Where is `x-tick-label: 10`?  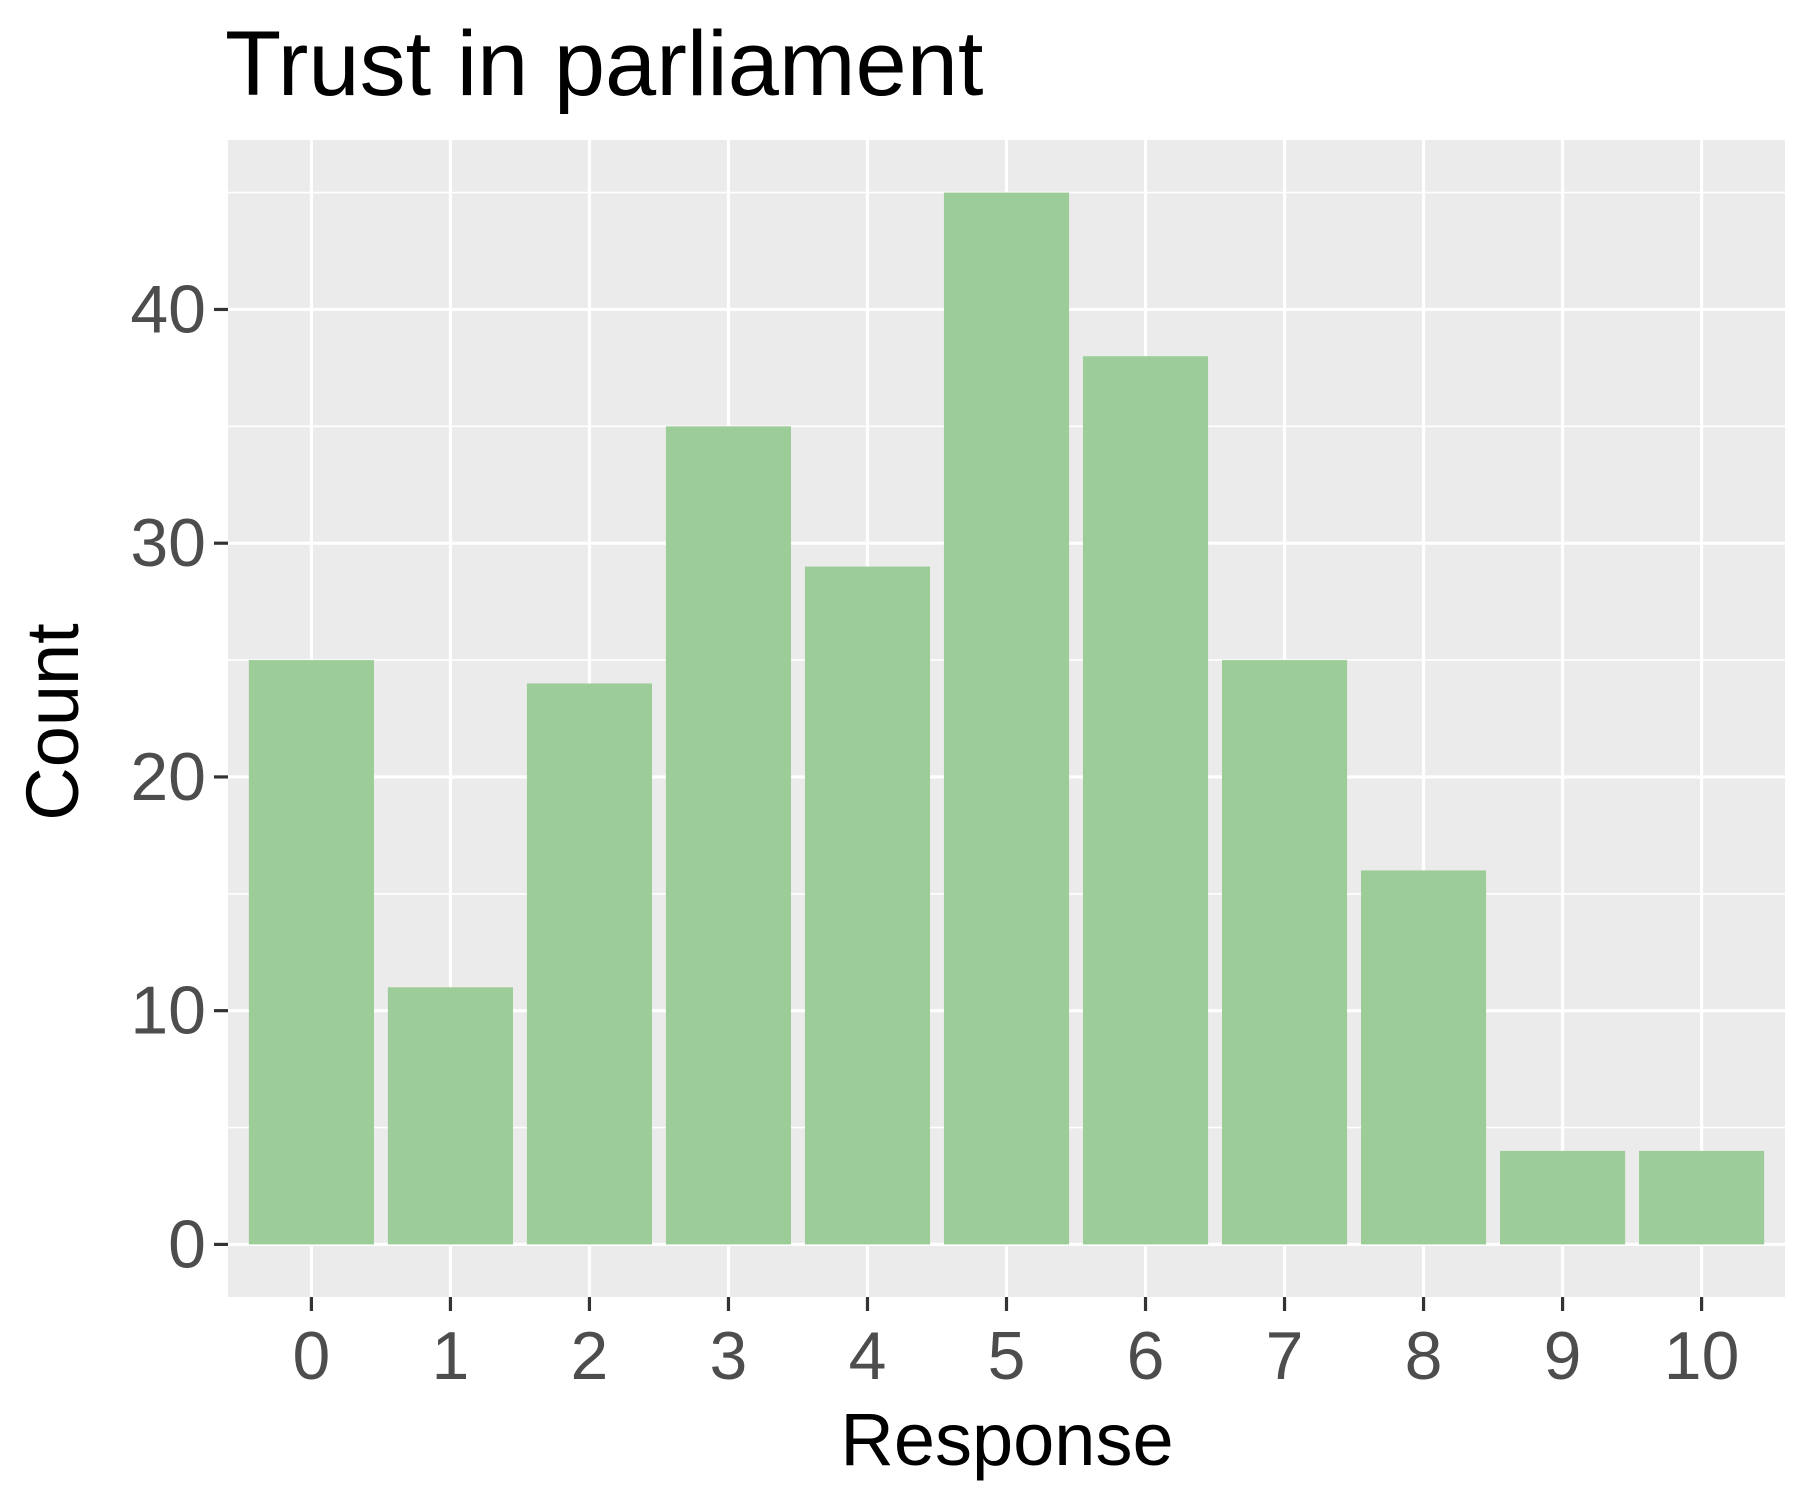 x-tick-label: 10 is located at coordinates (1702, 1356).